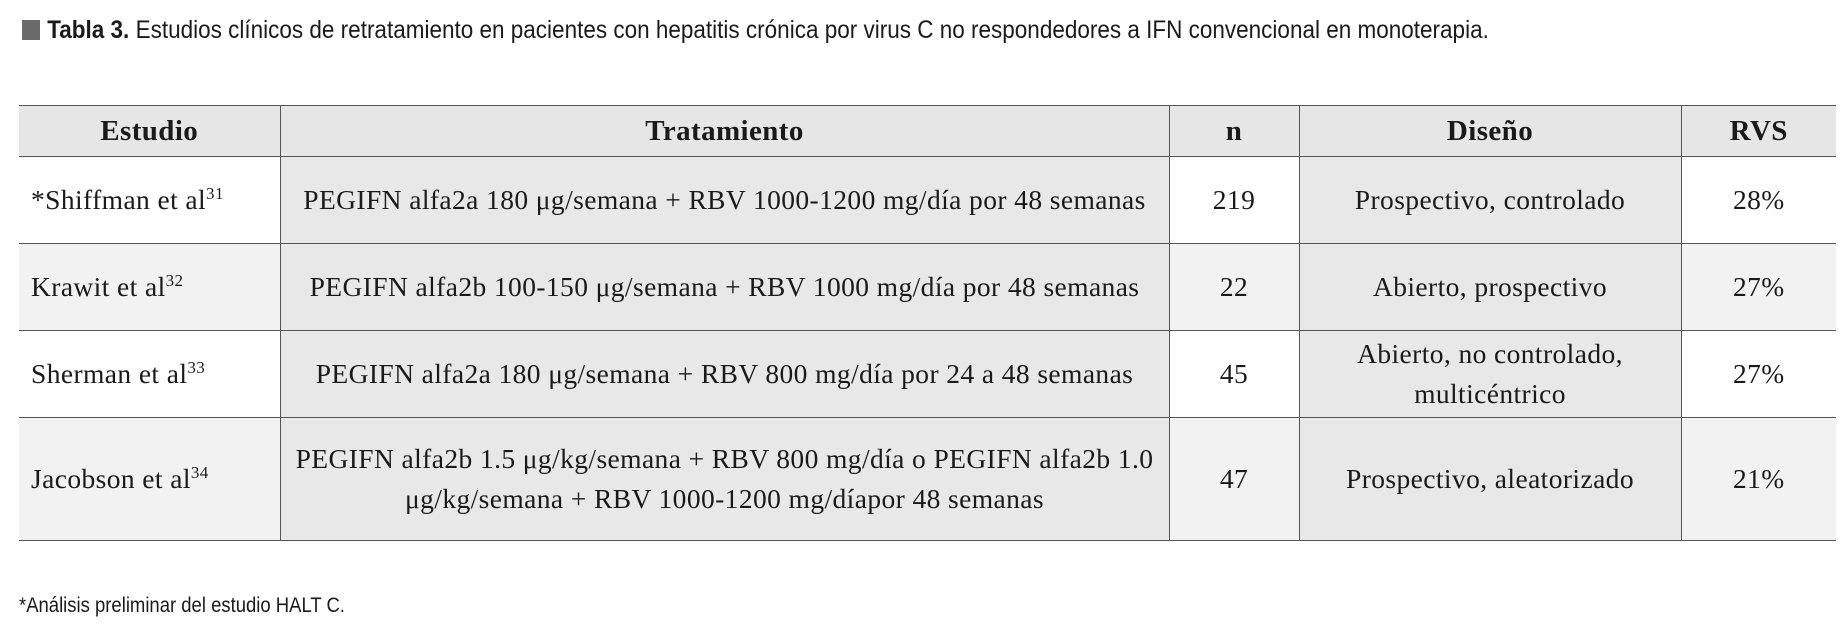 Image resolution: width=1846 pixels, height=638 pixels. What do you see at coordinates (196, 367) in the screenshot?
I see `reference-number: 33` at bounding box center [196, 367].